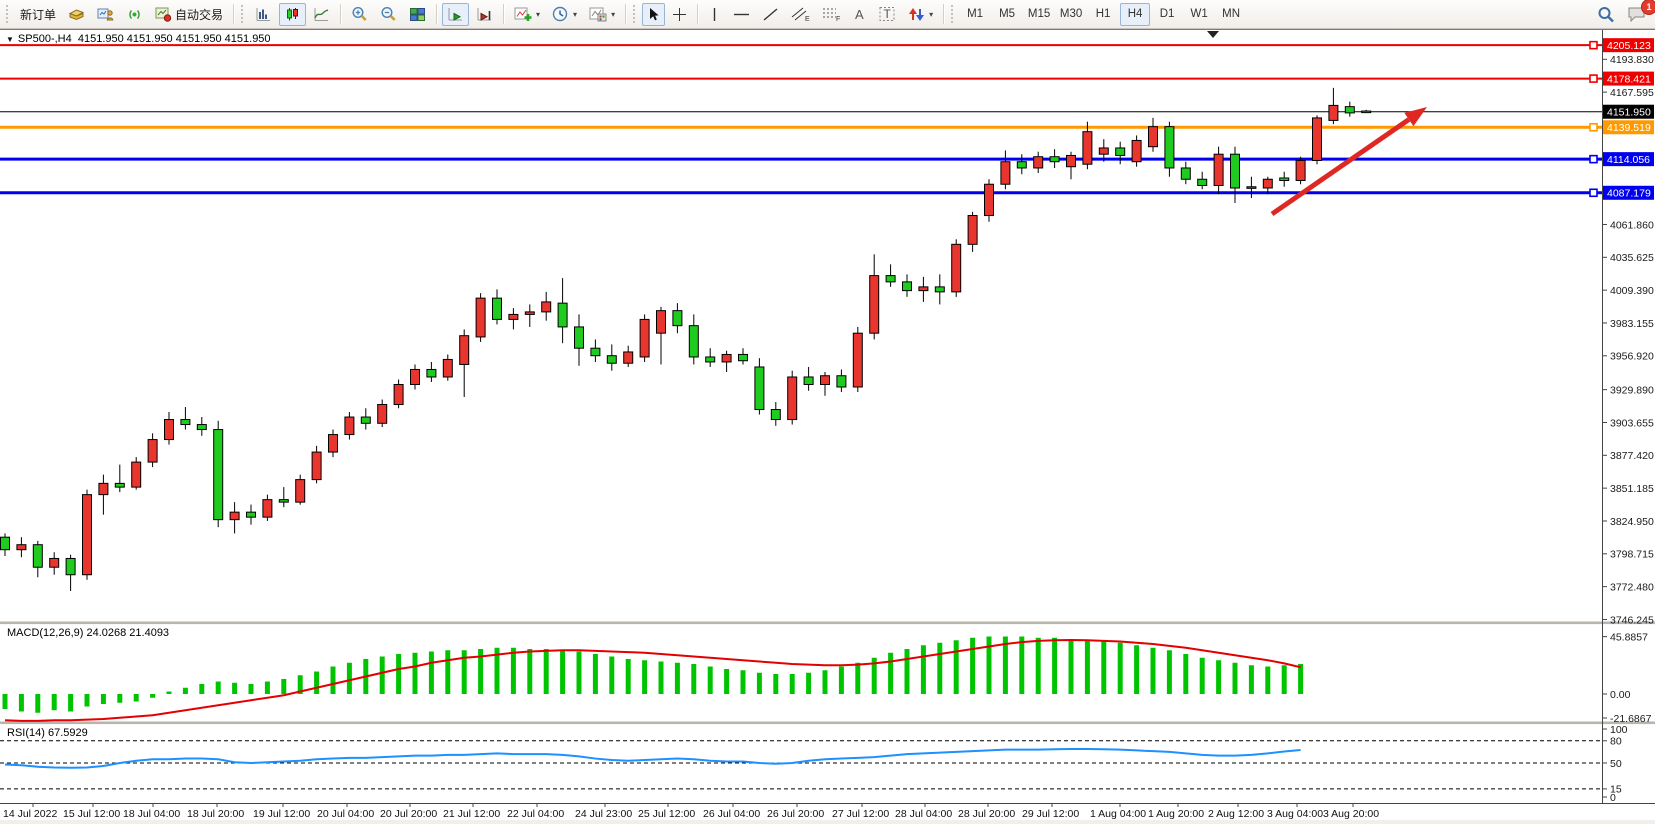  Describe the element at coordinates (134, 14) in the screenshot. I see `terminal-button` at that location.